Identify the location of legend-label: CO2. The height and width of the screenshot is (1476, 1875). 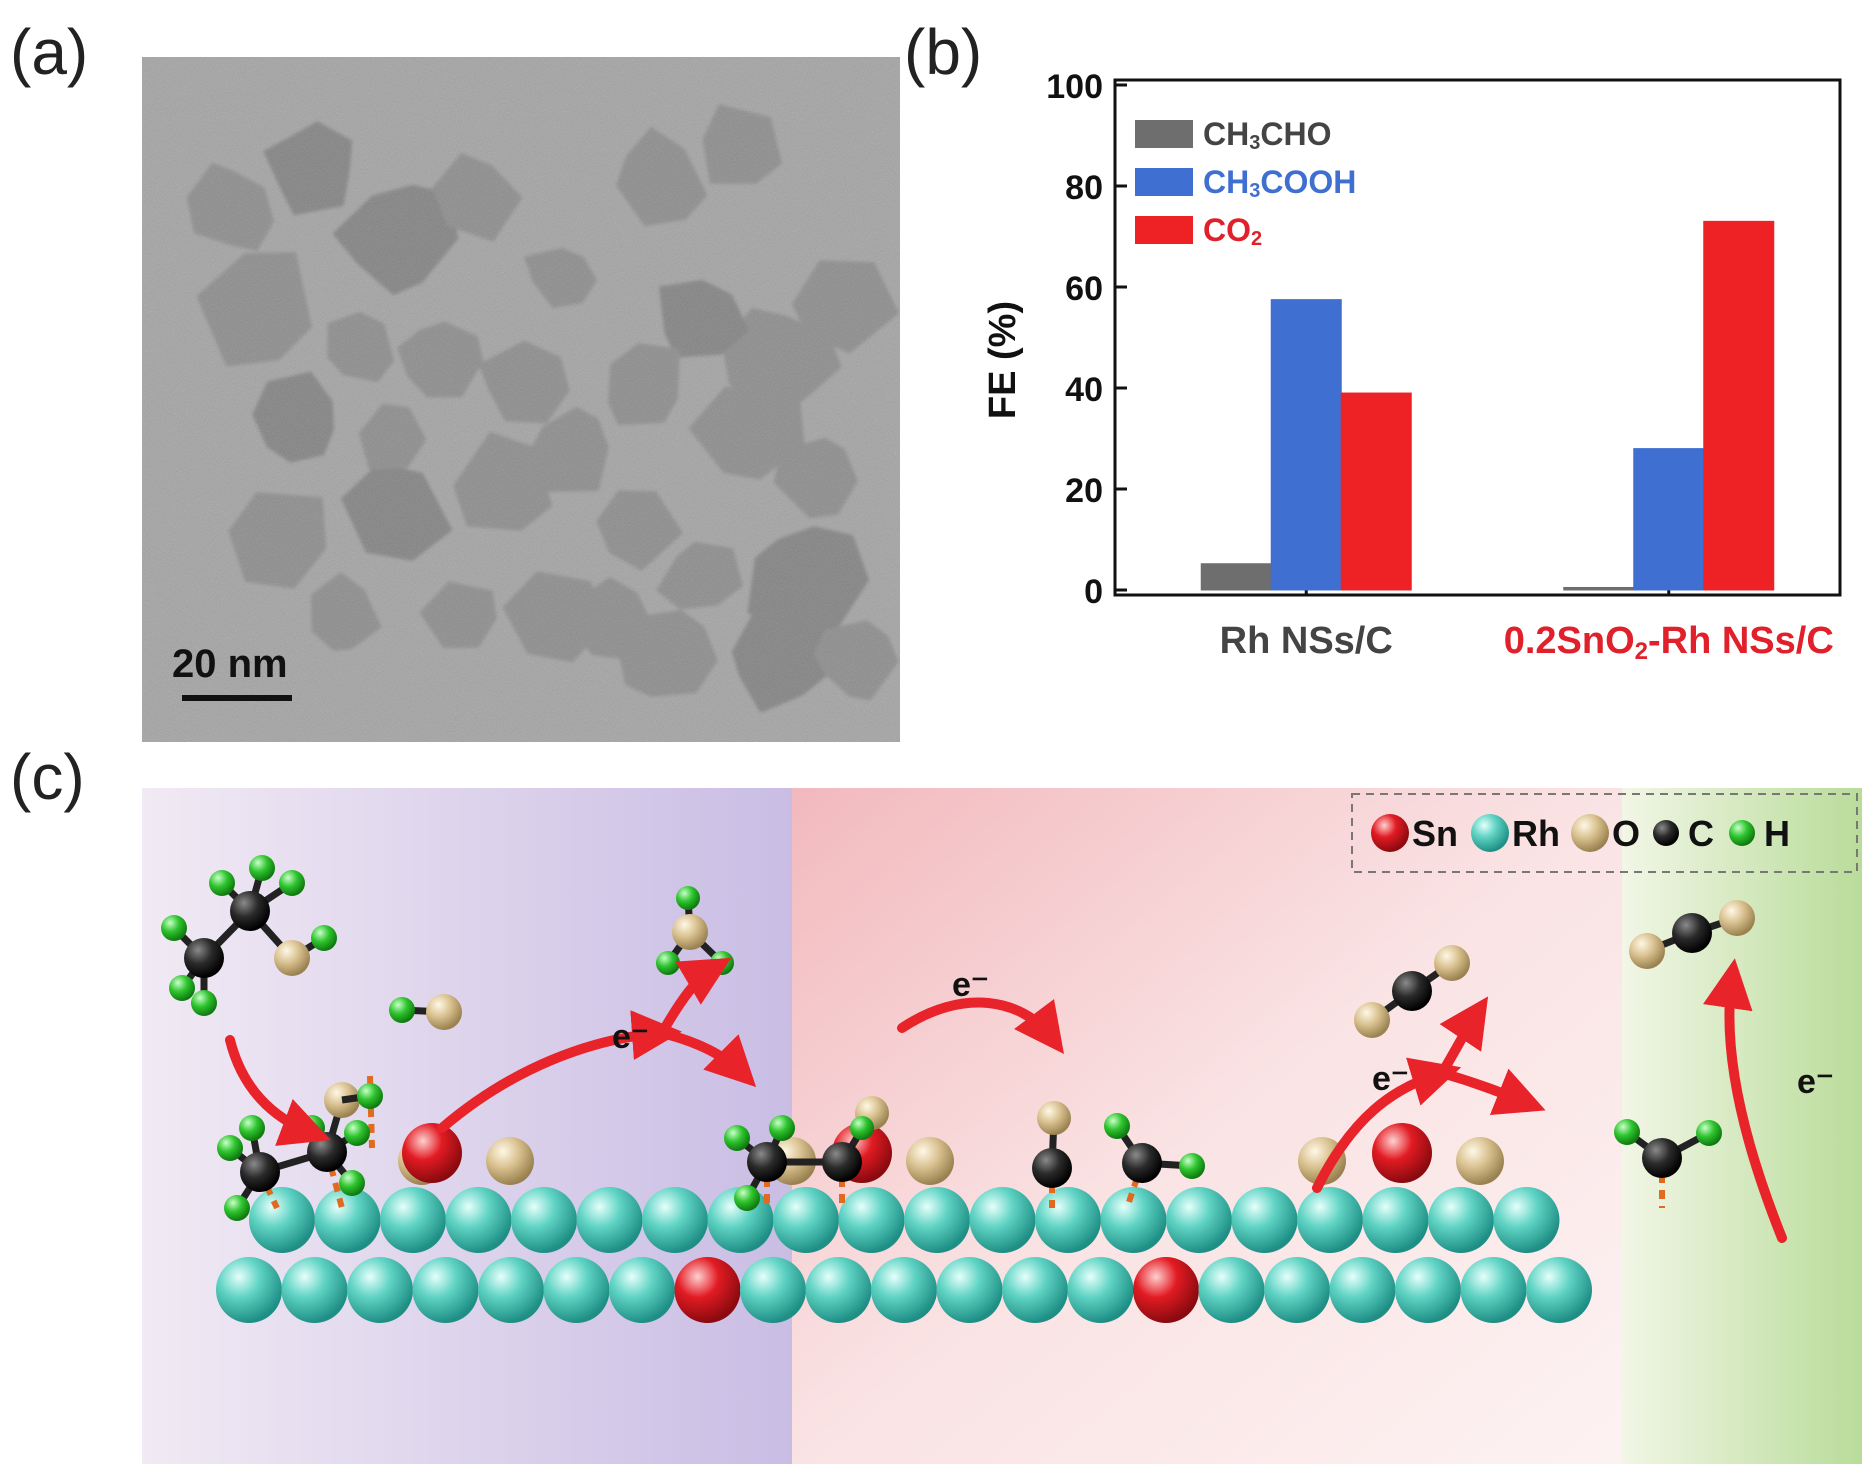
(1232, 231).